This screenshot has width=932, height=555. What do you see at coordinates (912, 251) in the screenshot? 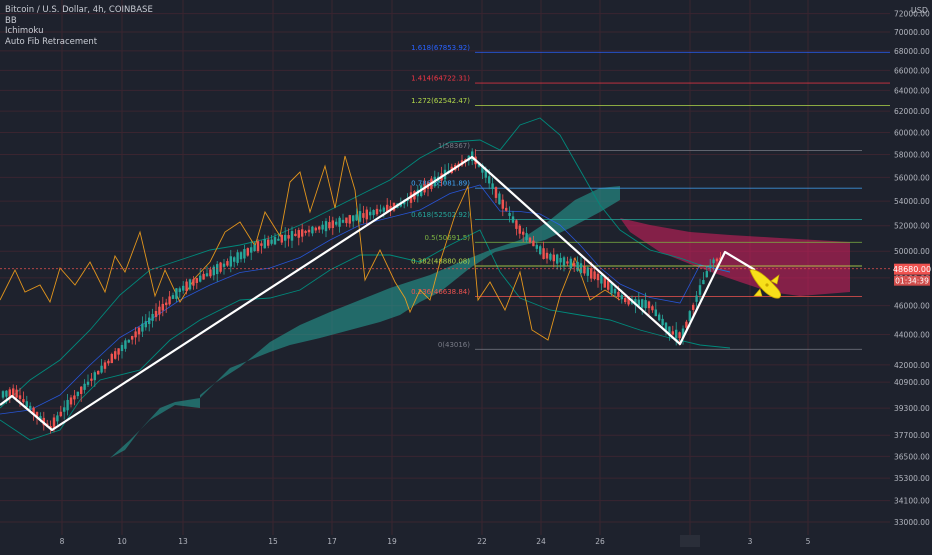
I see `price-tick-11: 50000.00` at bounding box center [912, 251].